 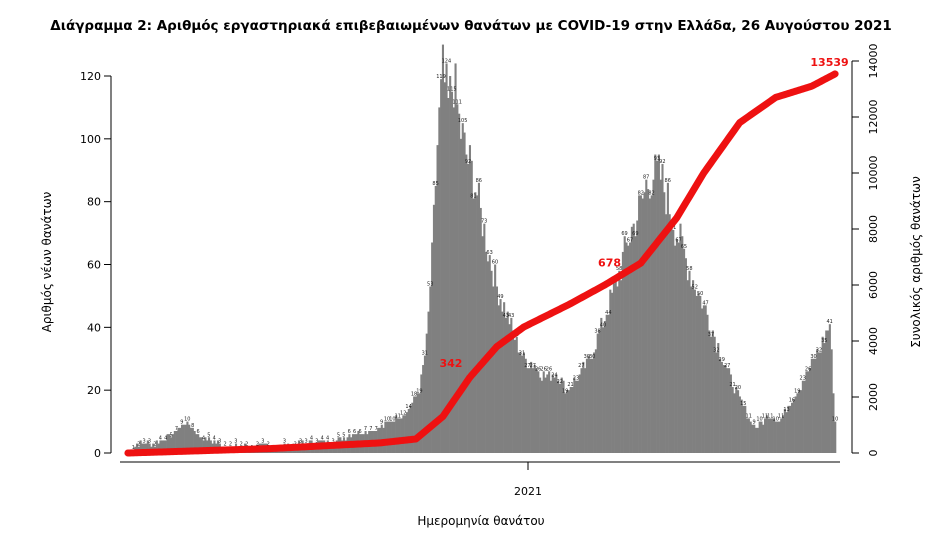 I want to click on daily-bar-label: 11, so click(x=765, y=416).